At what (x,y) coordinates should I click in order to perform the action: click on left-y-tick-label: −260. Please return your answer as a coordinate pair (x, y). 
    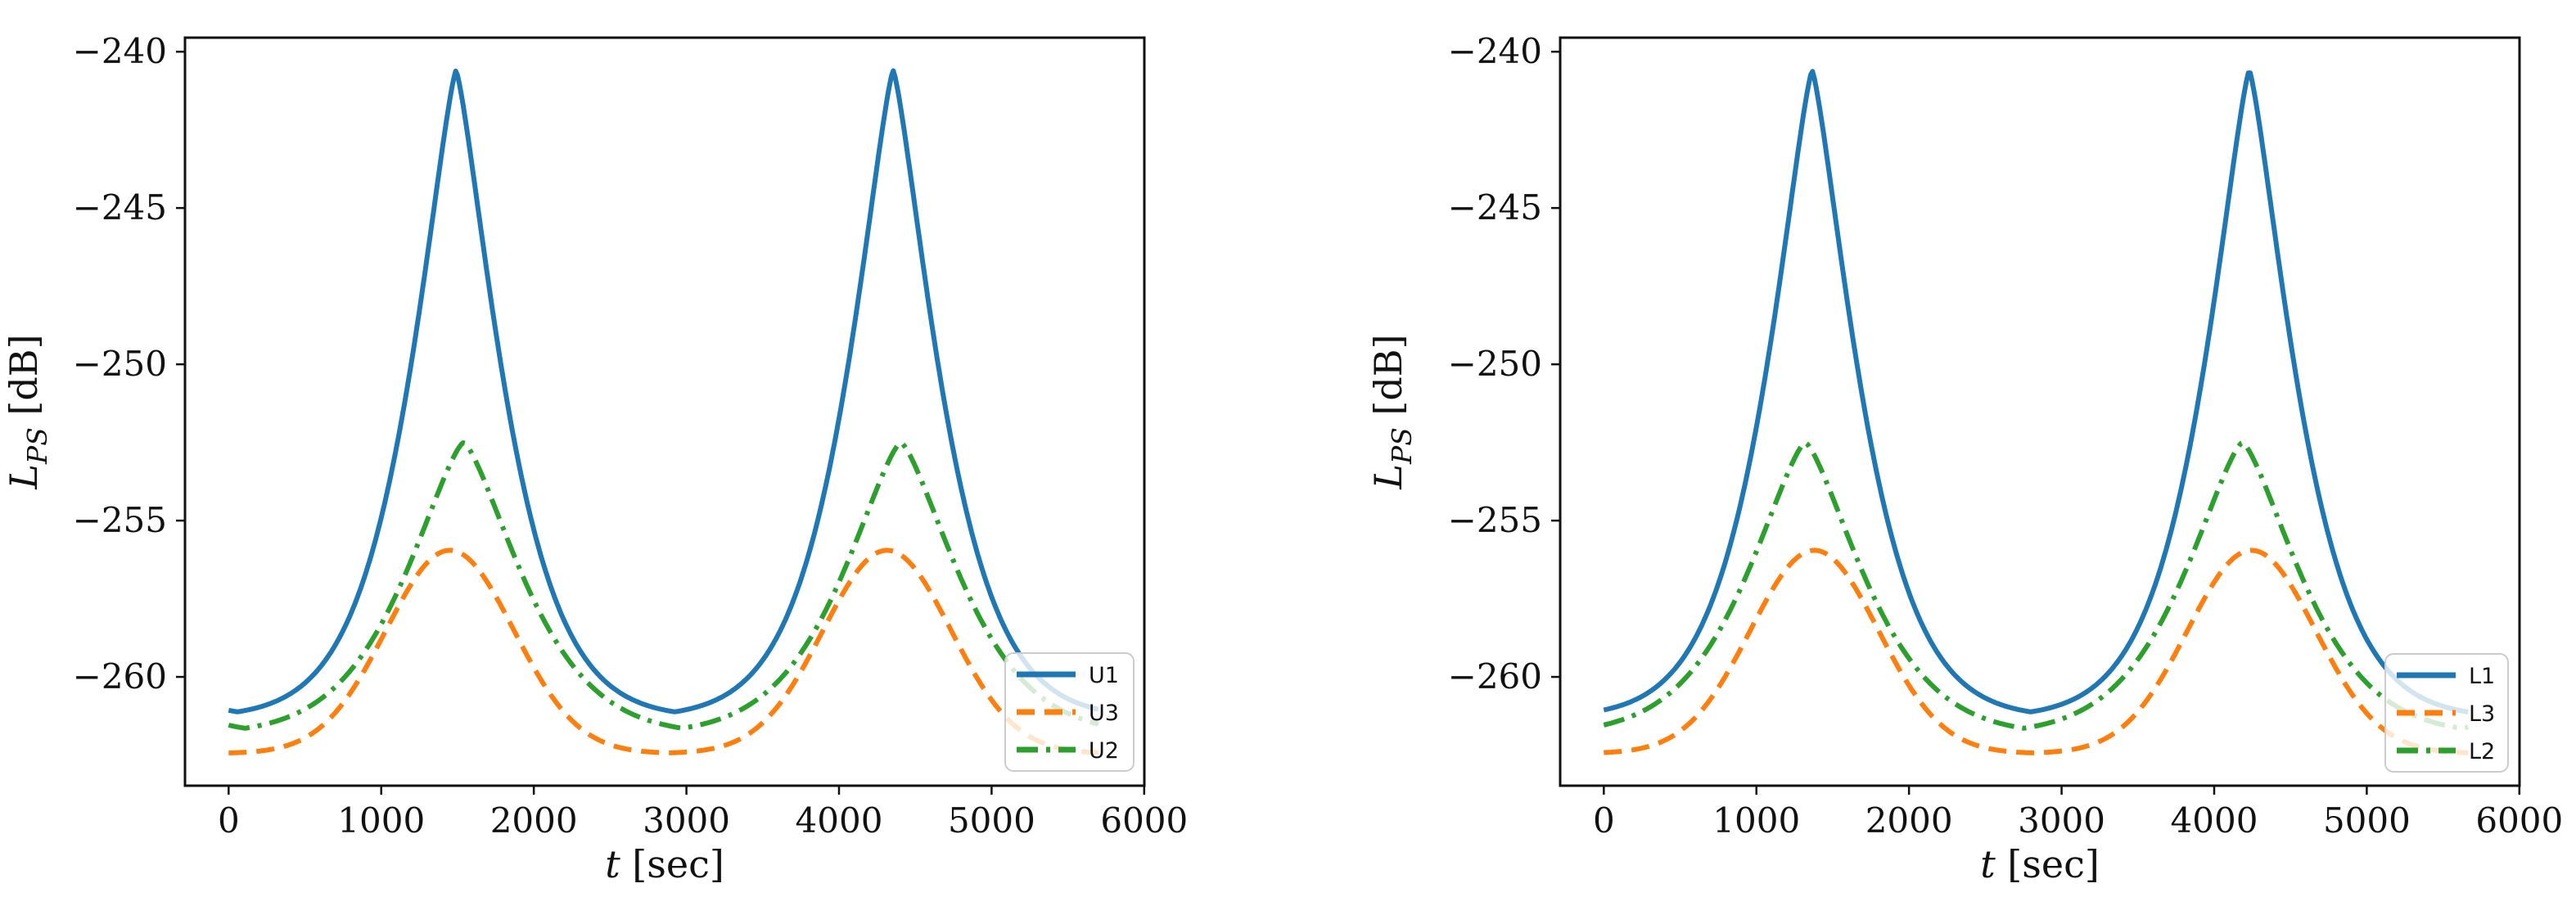
    Looking at the image, I should click on (120, 676).